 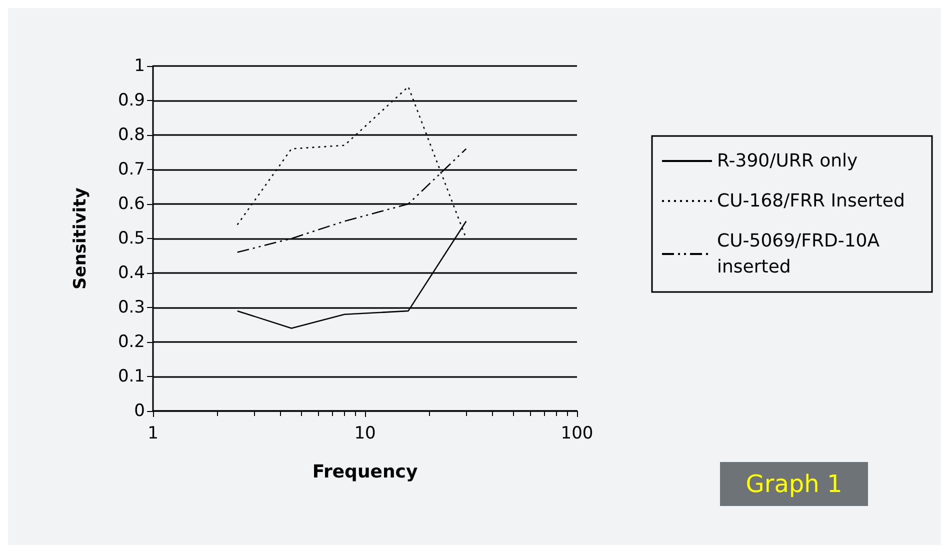 What do you see at coordinates (131, 273) in the screenshot?
I see `y-tick-label: 0.4` at bounding box center [131, 273].